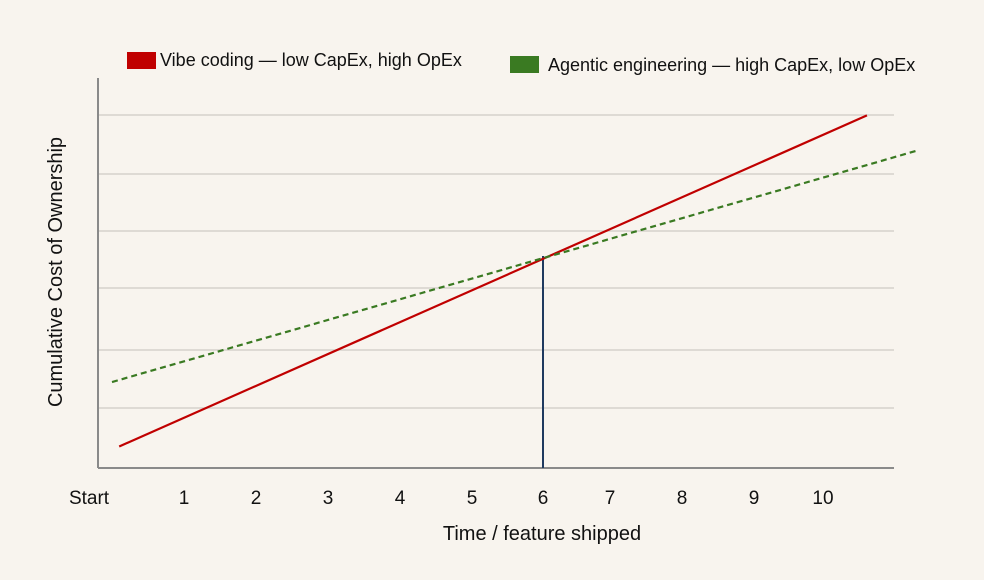 Image resolution: width=984 pixels, height=580 pixels. I want to click on x-tick-label-8: 8, so click(682, 498).